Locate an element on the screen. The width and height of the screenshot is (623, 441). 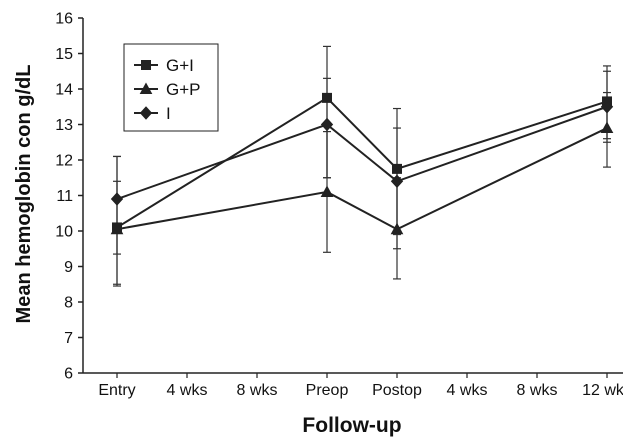
x-tick-label: 12 wks is located at coordinates (602, 390).